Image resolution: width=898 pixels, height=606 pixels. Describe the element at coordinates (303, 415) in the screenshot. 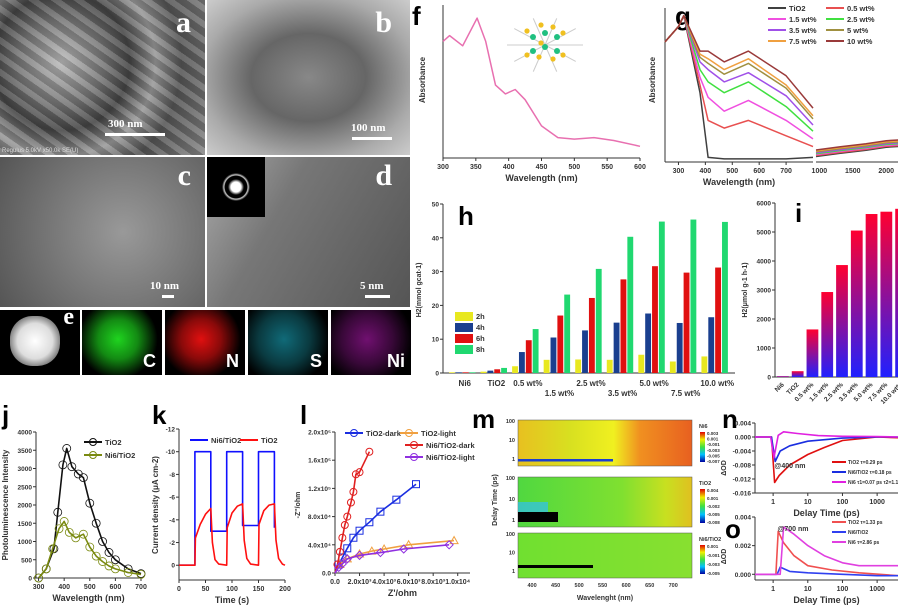

I see `panel-label-l: l` at that location.